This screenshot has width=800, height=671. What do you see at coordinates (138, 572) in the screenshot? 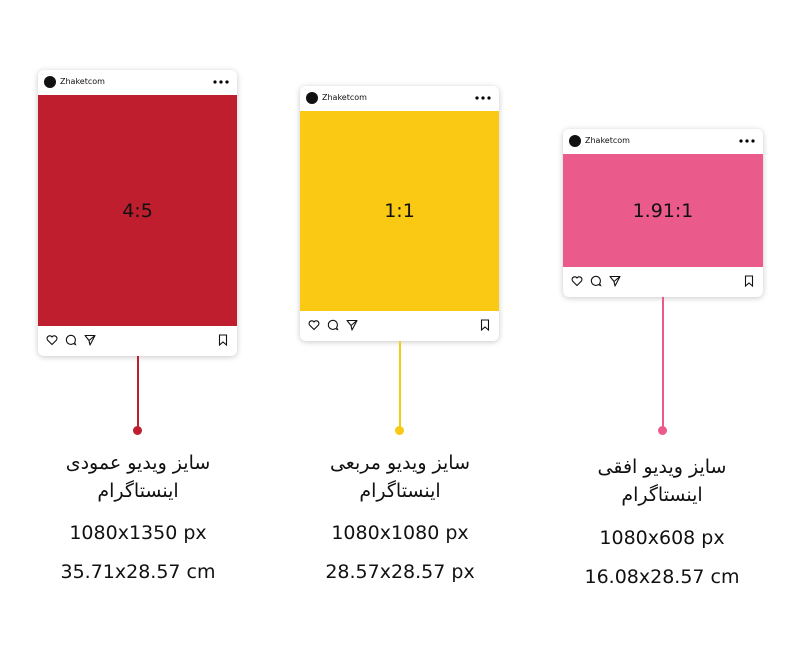
I see `size-cm: 35.71x28.57 cm` at bounding box center [138, 572].